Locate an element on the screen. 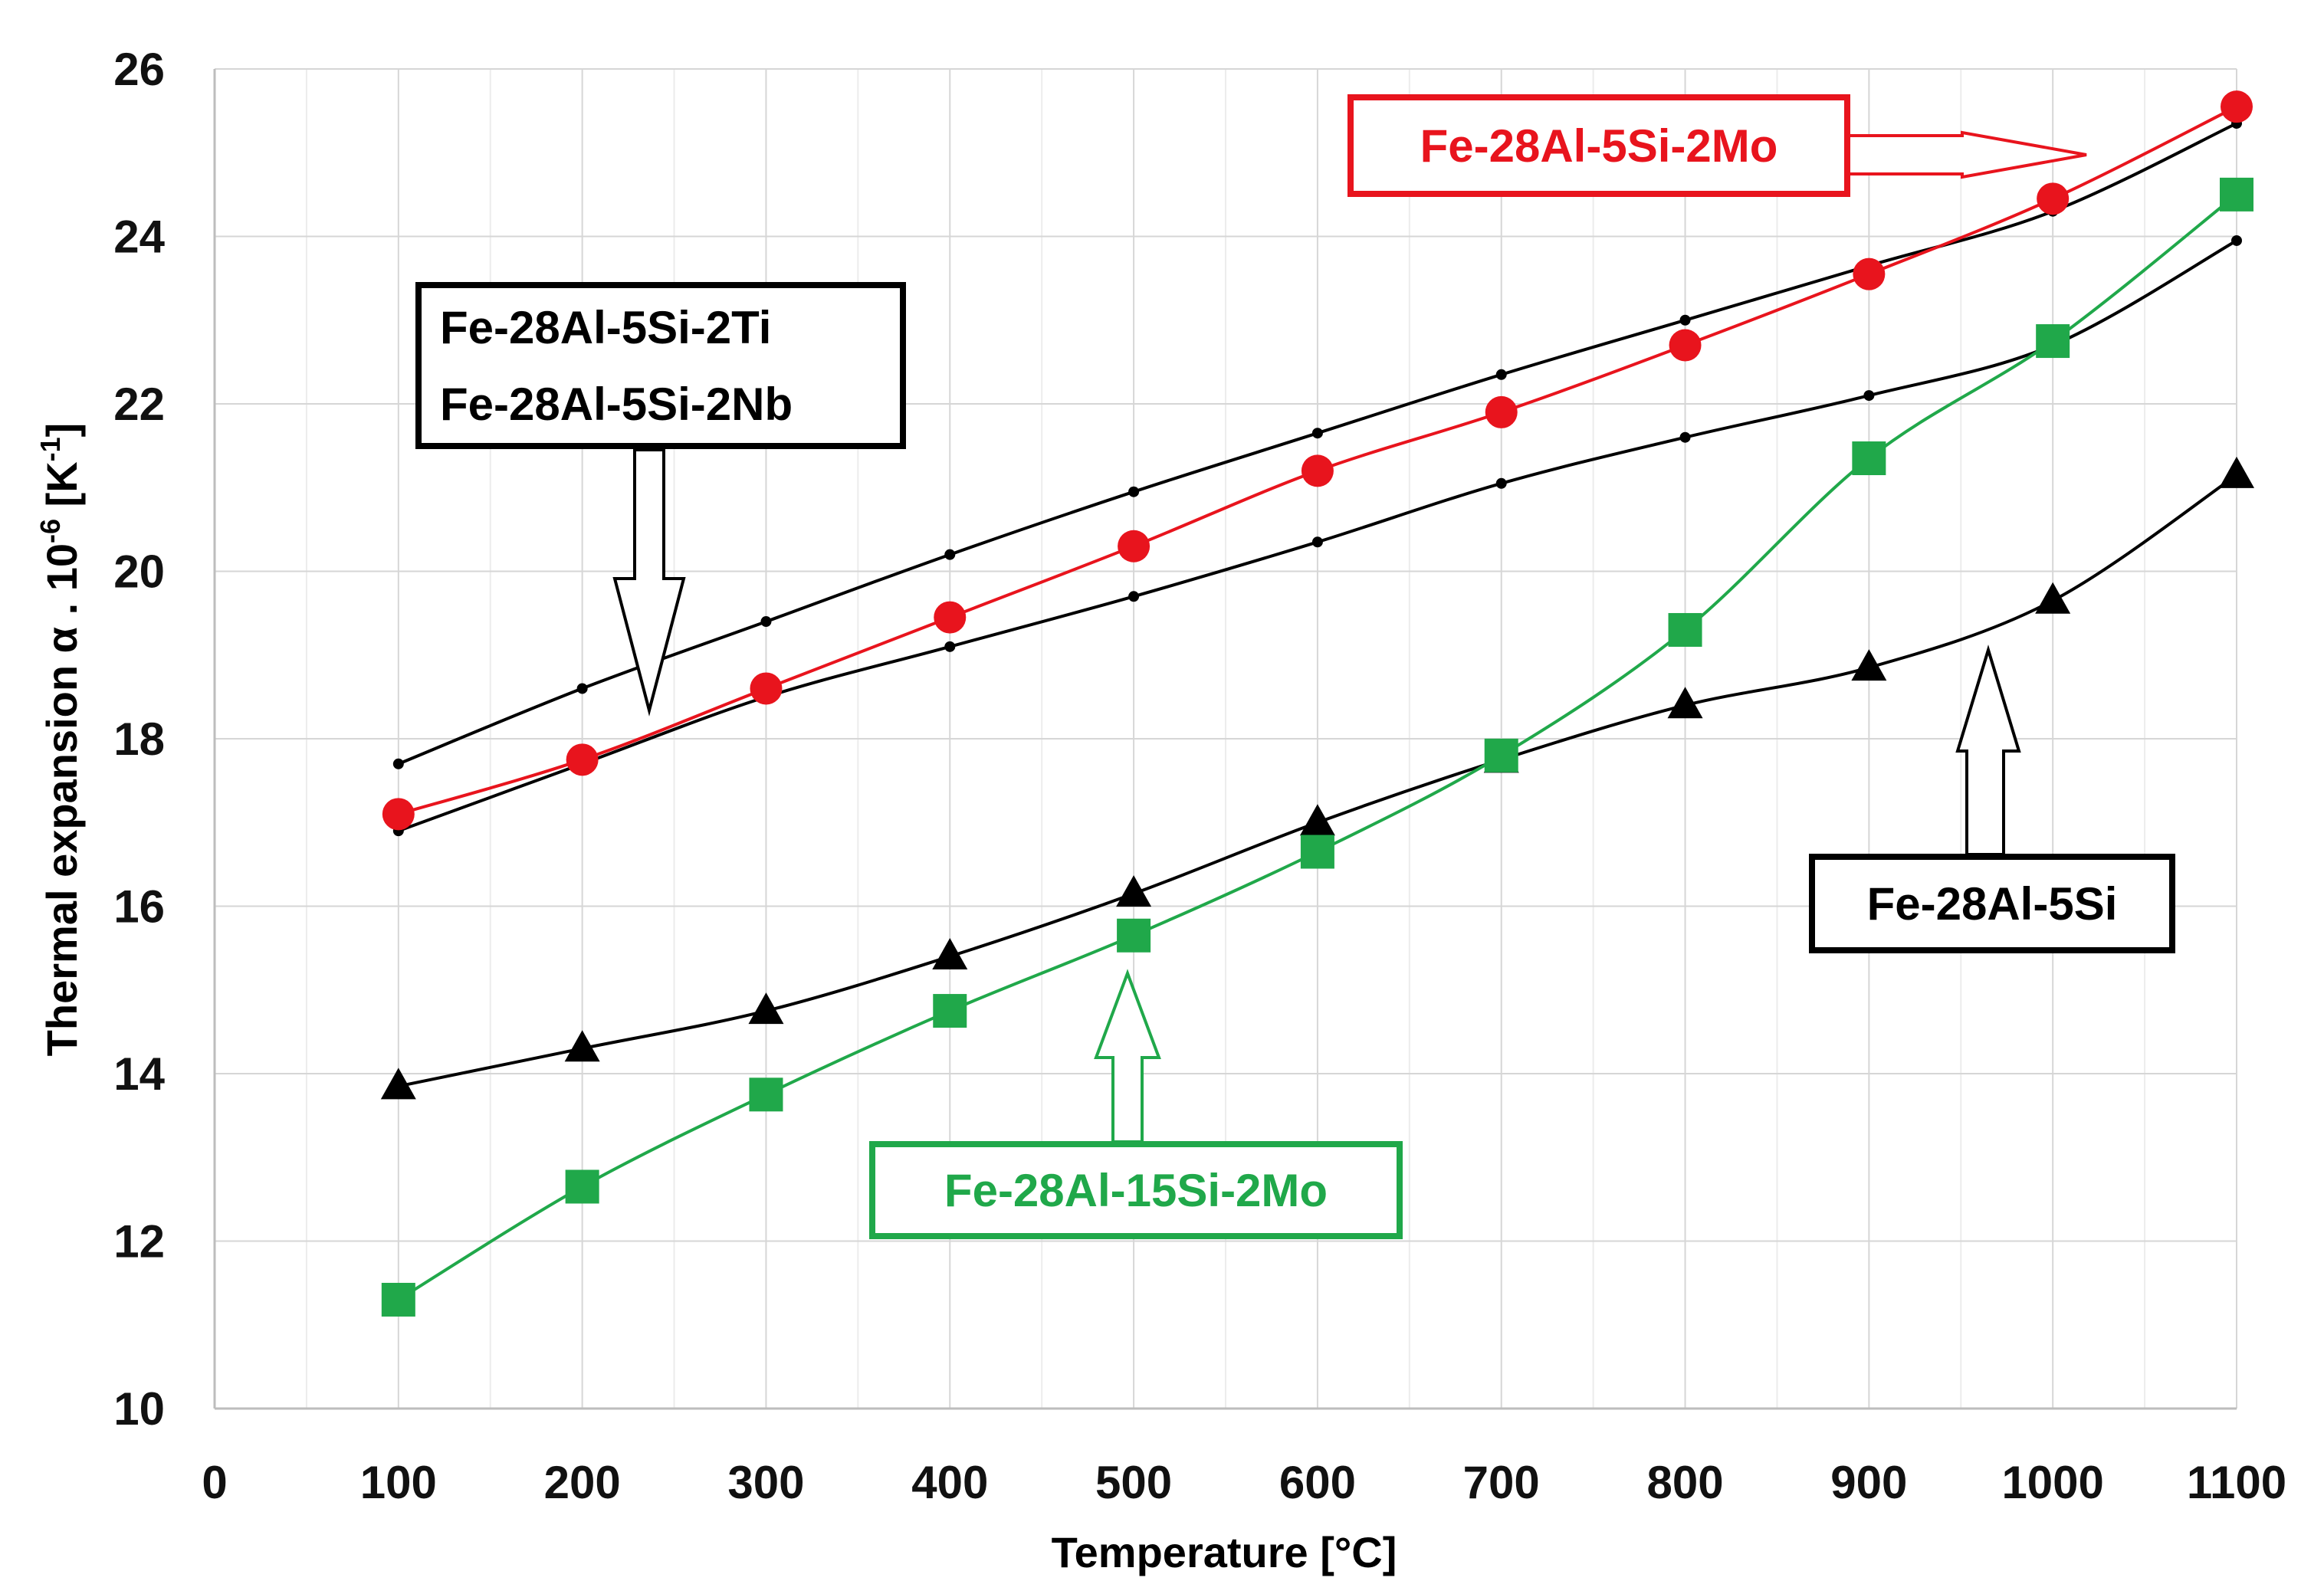 This screenshot has height=1594, width=2324. callout-ti-nb: Fe-28Al-5Si-2Ti Fe-28Al-5Si-2Nb is located at coordinates (660, 499).